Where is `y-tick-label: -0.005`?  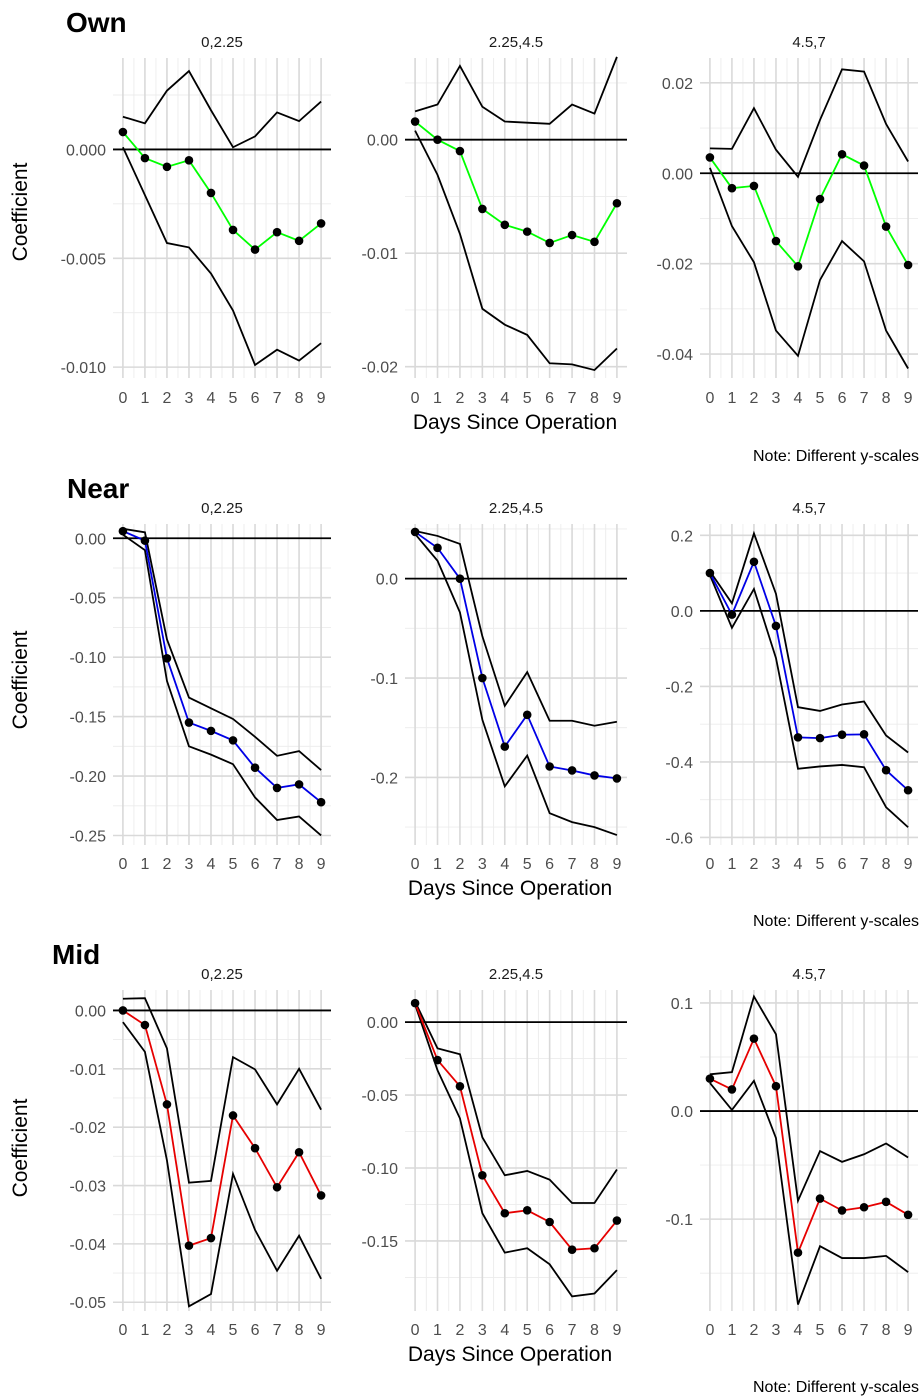
y-tick-label: -0.005 is located at coordinates (83, 259).